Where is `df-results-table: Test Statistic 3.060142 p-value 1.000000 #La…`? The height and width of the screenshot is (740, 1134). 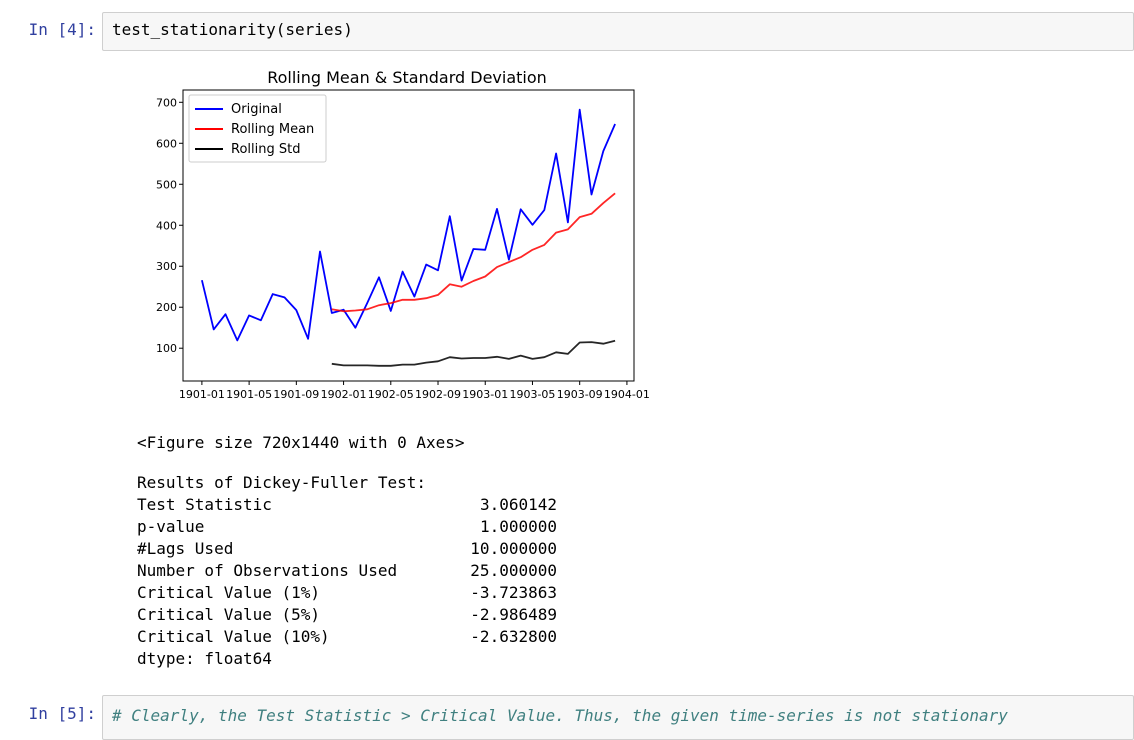 df-results-table: Test Statistic 3.060142 p-value 1.000000 #La… is located at coordinates (347, 571).